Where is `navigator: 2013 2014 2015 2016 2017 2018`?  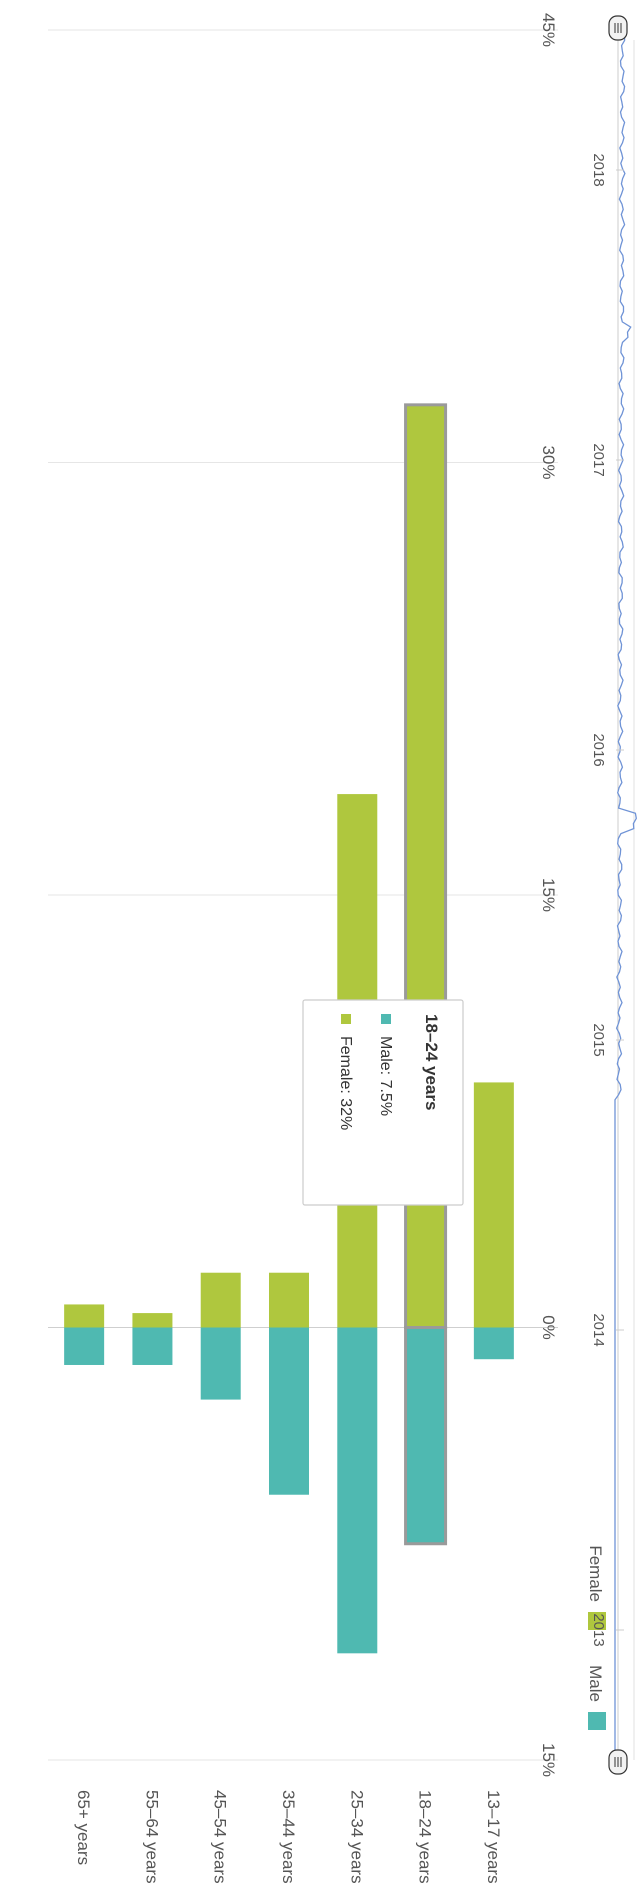
navigator: 2013 2014 2015 2016 2017 2018 is located at coordinates (613, 895).